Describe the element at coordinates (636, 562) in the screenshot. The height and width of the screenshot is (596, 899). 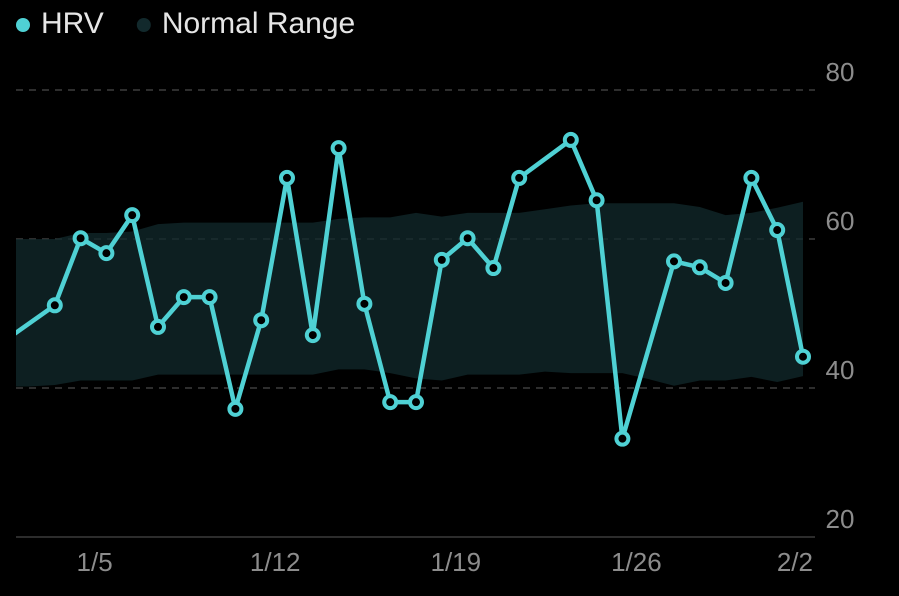
I see `x-tick-label: 1/26` at that location.